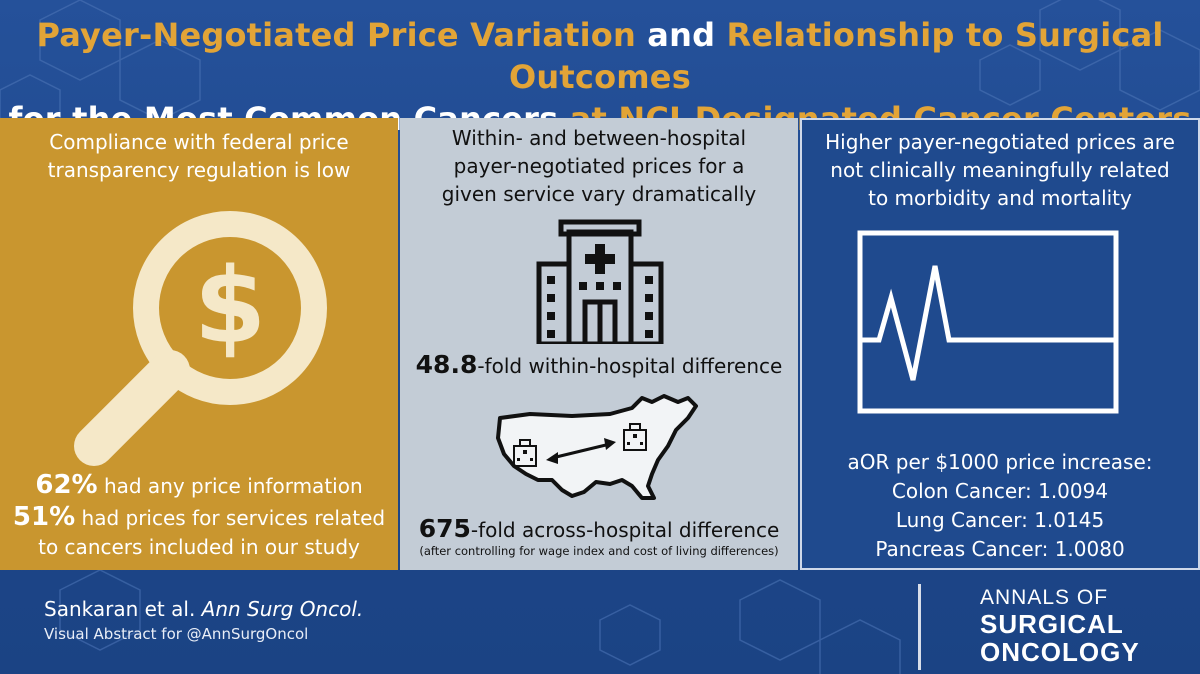 This screenshot has height=674, width=1200. I want to click on across-value: 675, so click(444, 528).